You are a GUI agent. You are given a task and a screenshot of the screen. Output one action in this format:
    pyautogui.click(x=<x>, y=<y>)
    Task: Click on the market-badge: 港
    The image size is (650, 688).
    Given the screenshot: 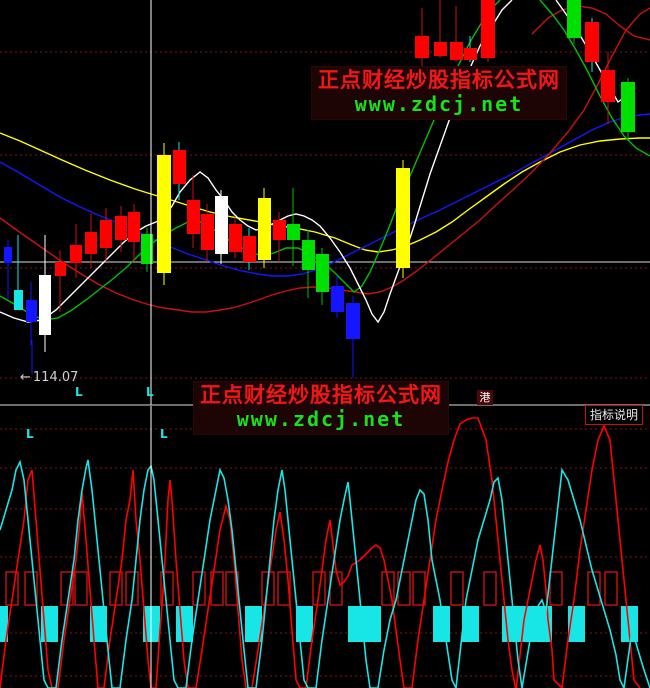 What is the action you would take?
    pyautogui.click(x=485, y=397)
    